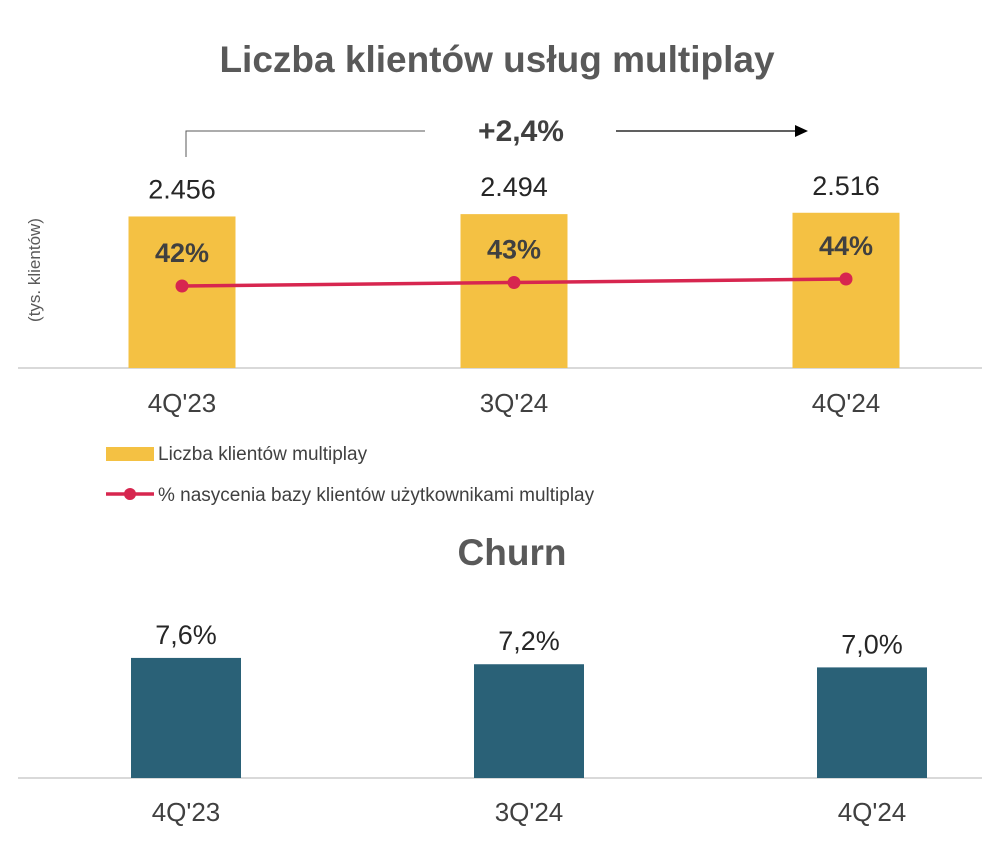 The width and height of the screenshot is (1000, 843). Describe the element at coordinates (512, 552) in the screenshot. I see `chart2-title: Churn` at that location.